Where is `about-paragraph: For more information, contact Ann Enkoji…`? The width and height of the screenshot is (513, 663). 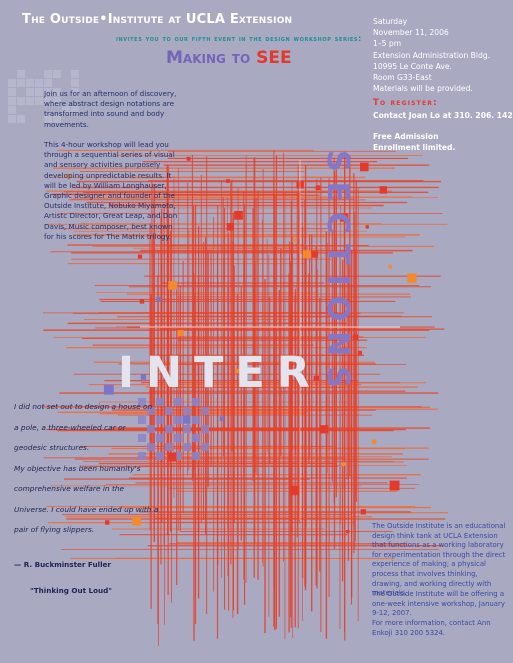 about-paragraph: For more information, contact Ann Enkoji… is located at coordinates (431, 628).